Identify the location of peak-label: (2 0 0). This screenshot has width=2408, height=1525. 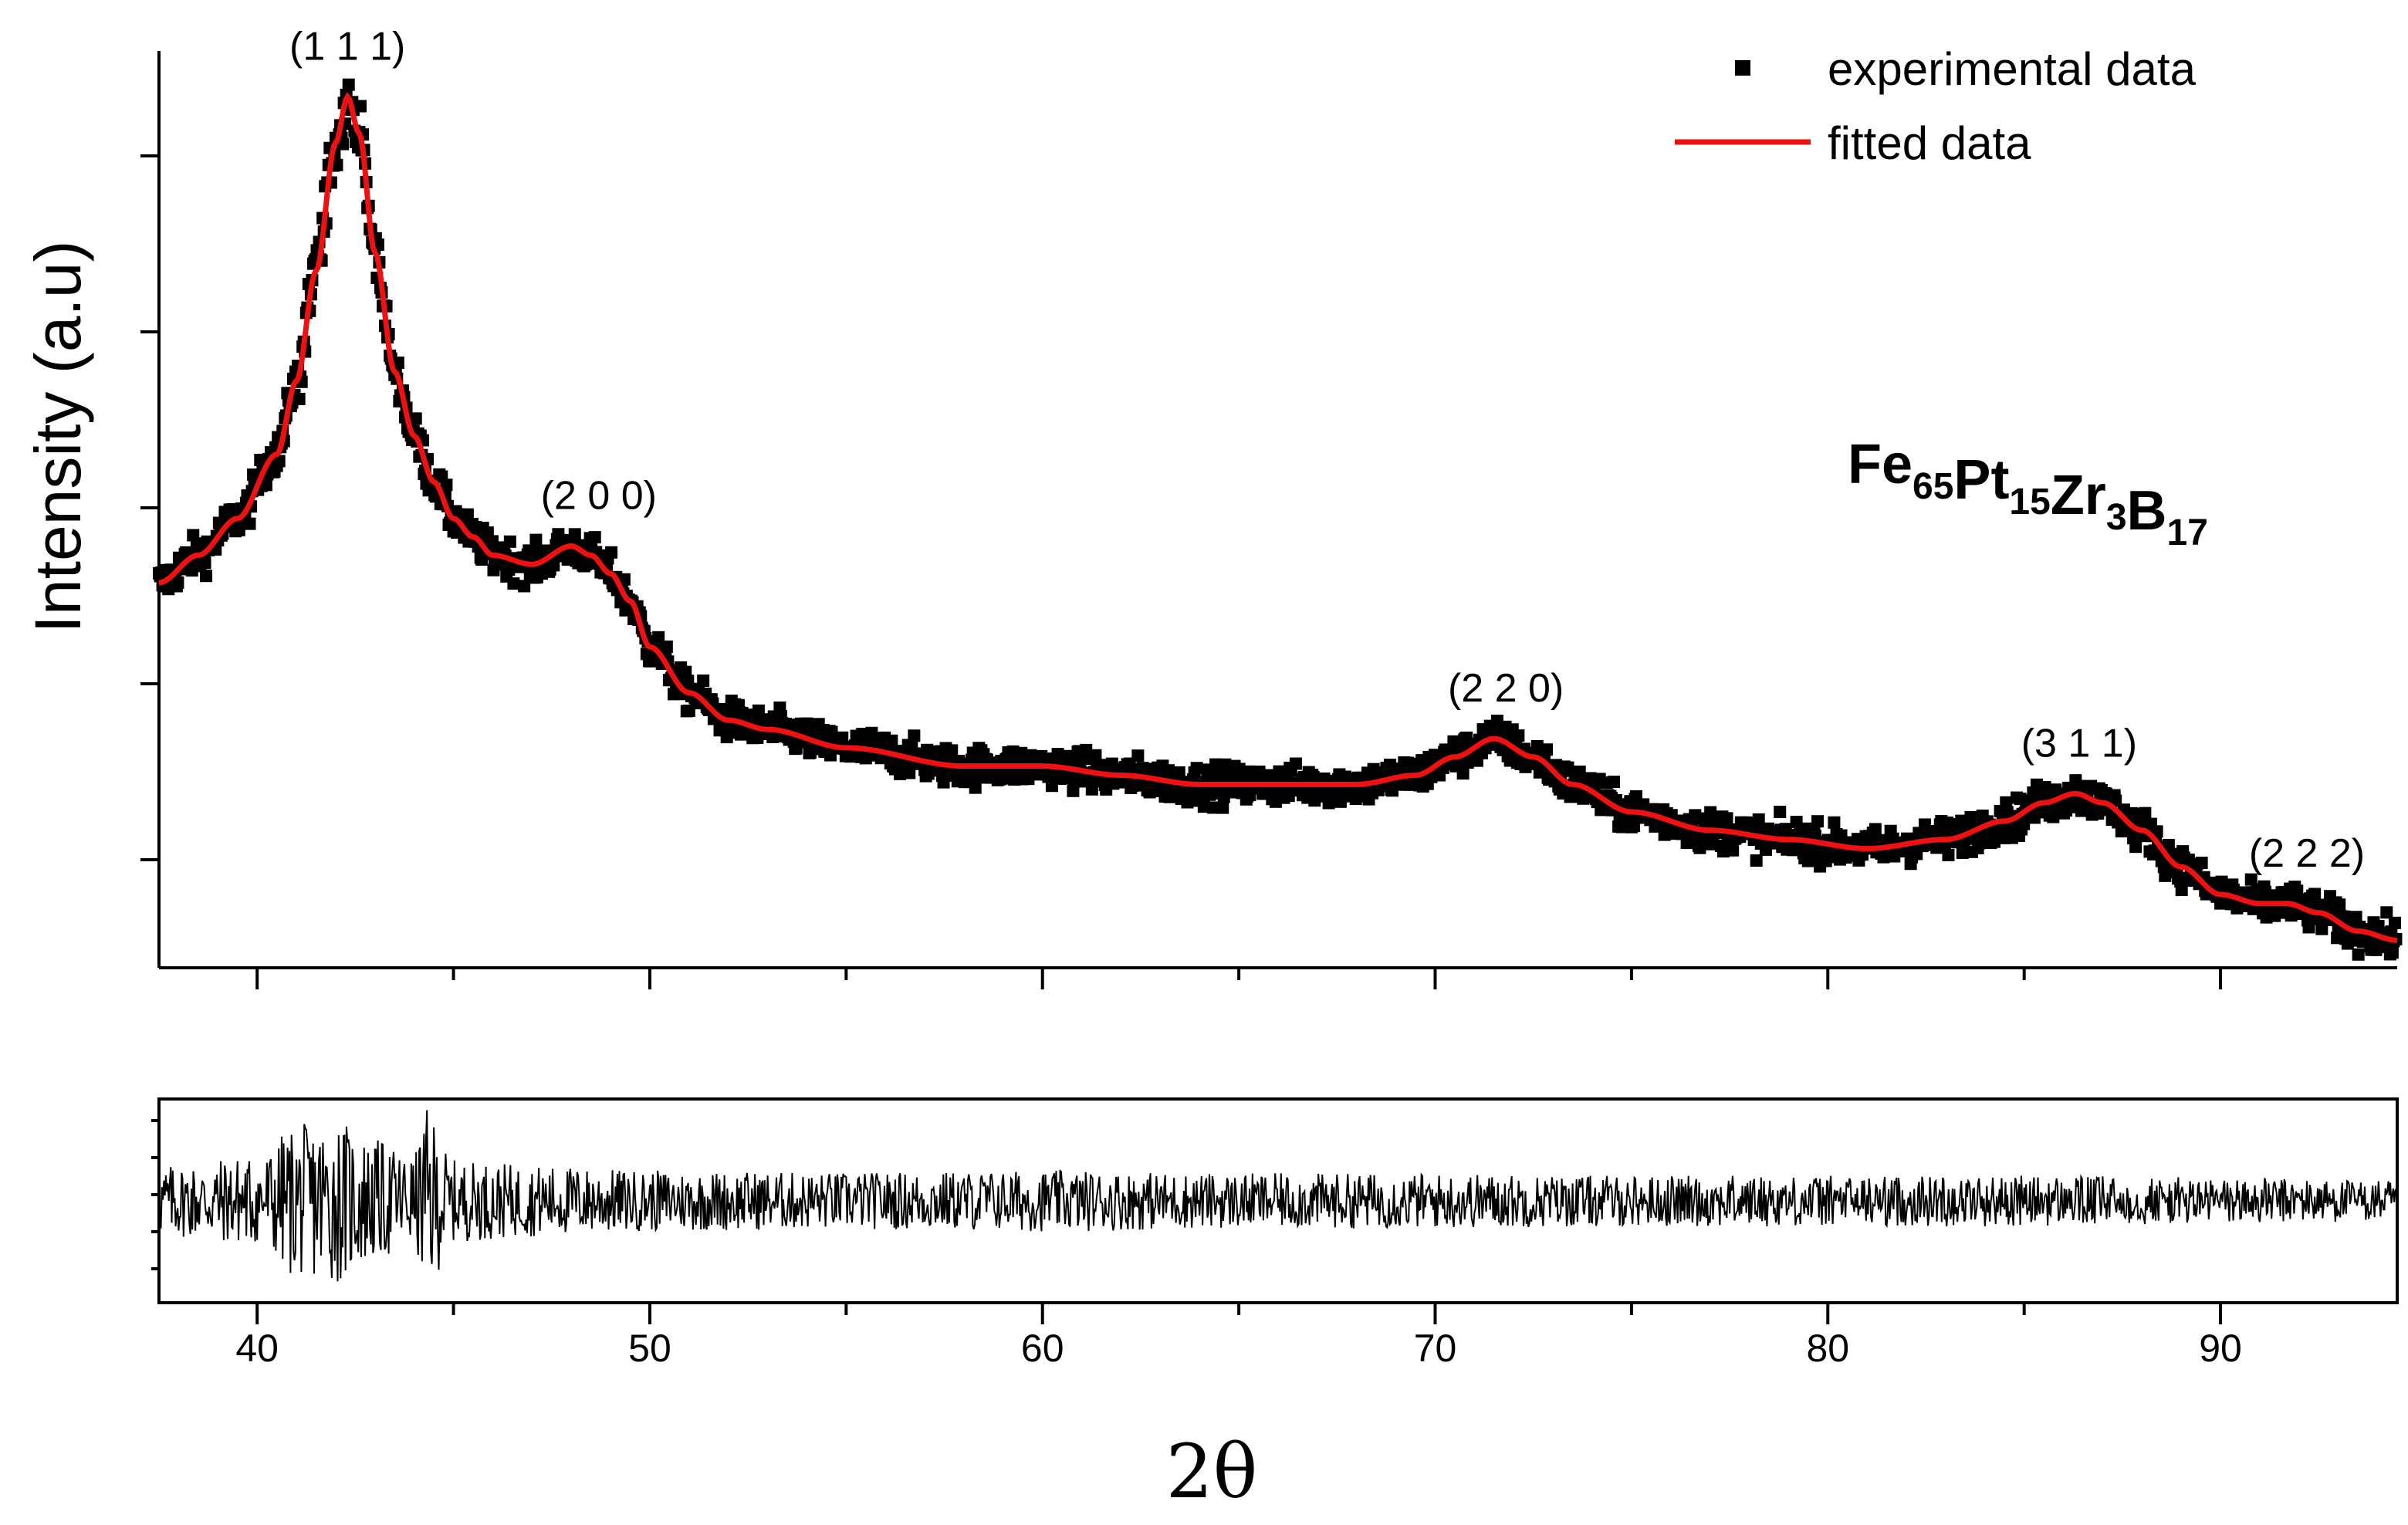
(599, 496).